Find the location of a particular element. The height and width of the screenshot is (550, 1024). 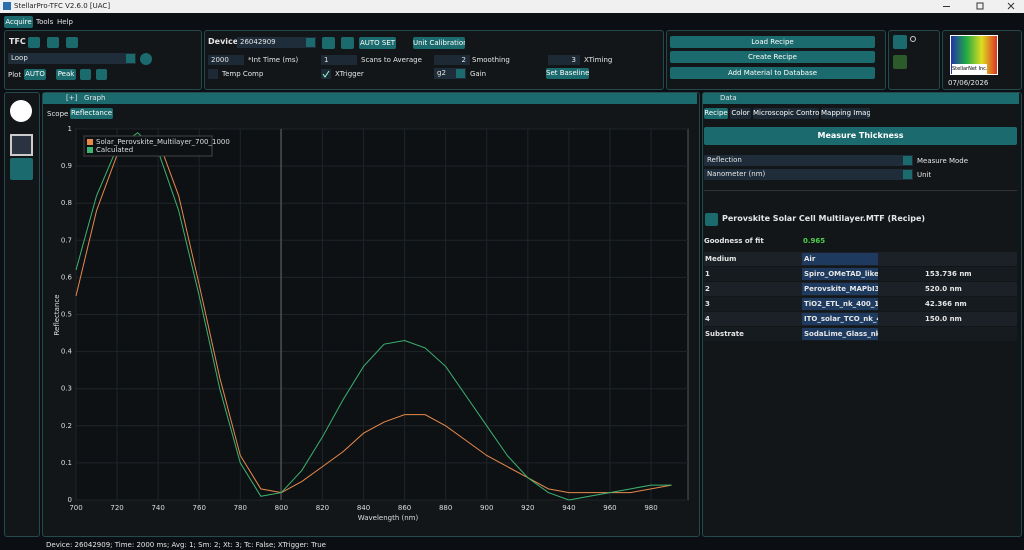

layer-index: 2 is located at coordinates (707, 289).